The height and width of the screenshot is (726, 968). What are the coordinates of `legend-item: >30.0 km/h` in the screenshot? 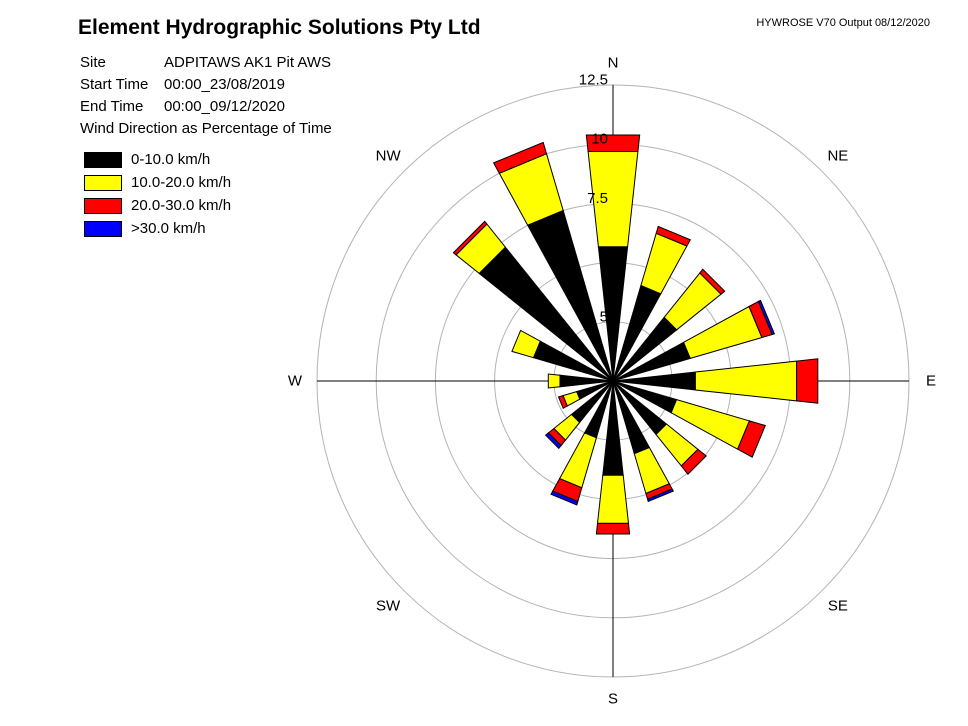 It's located at (157, 228).